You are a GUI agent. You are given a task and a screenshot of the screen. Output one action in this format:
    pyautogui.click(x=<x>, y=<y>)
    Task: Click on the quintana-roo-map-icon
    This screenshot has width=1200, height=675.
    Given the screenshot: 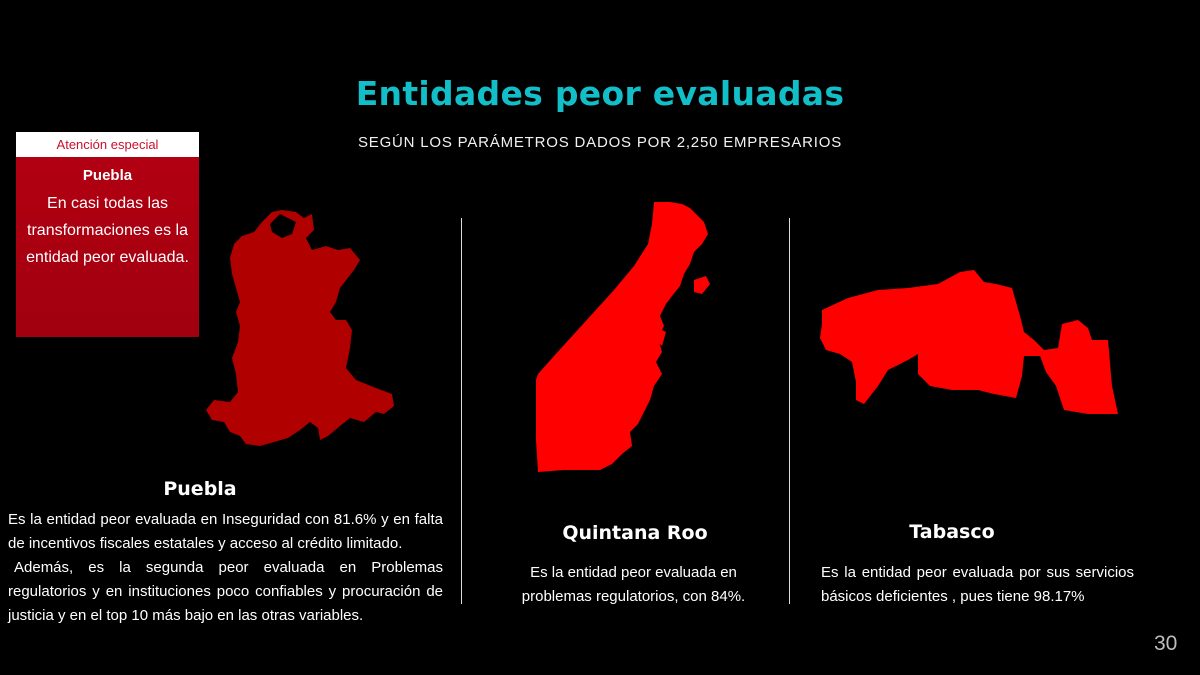 What is the action you would take?
    pyautogui.click(x=623, y=337)
    